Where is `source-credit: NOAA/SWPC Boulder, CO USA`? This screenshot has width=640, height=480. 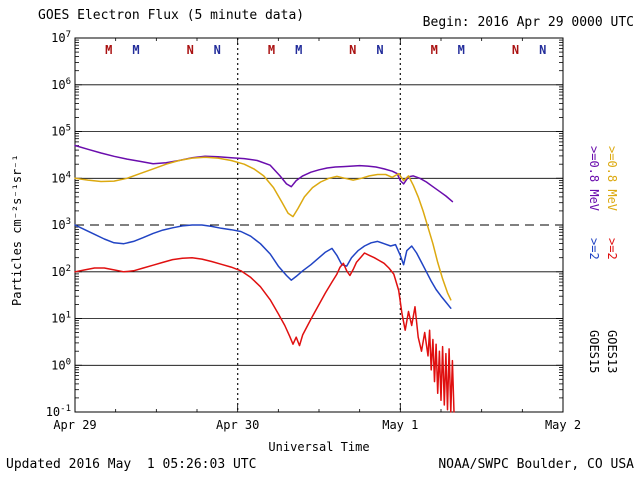
source-credit: NOAA/SWPC Boulder, CO USA is located at coordinates (536, 464).